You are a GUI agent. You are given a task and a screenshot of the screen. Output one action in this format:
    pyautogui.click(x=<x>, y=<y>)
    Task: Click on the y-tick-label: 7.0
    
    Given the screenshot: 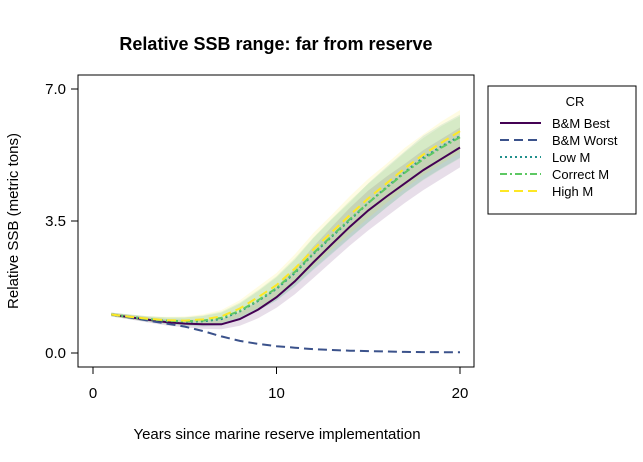 What is the action you would take?
    pyautogui.click(x=55, y=89)
    